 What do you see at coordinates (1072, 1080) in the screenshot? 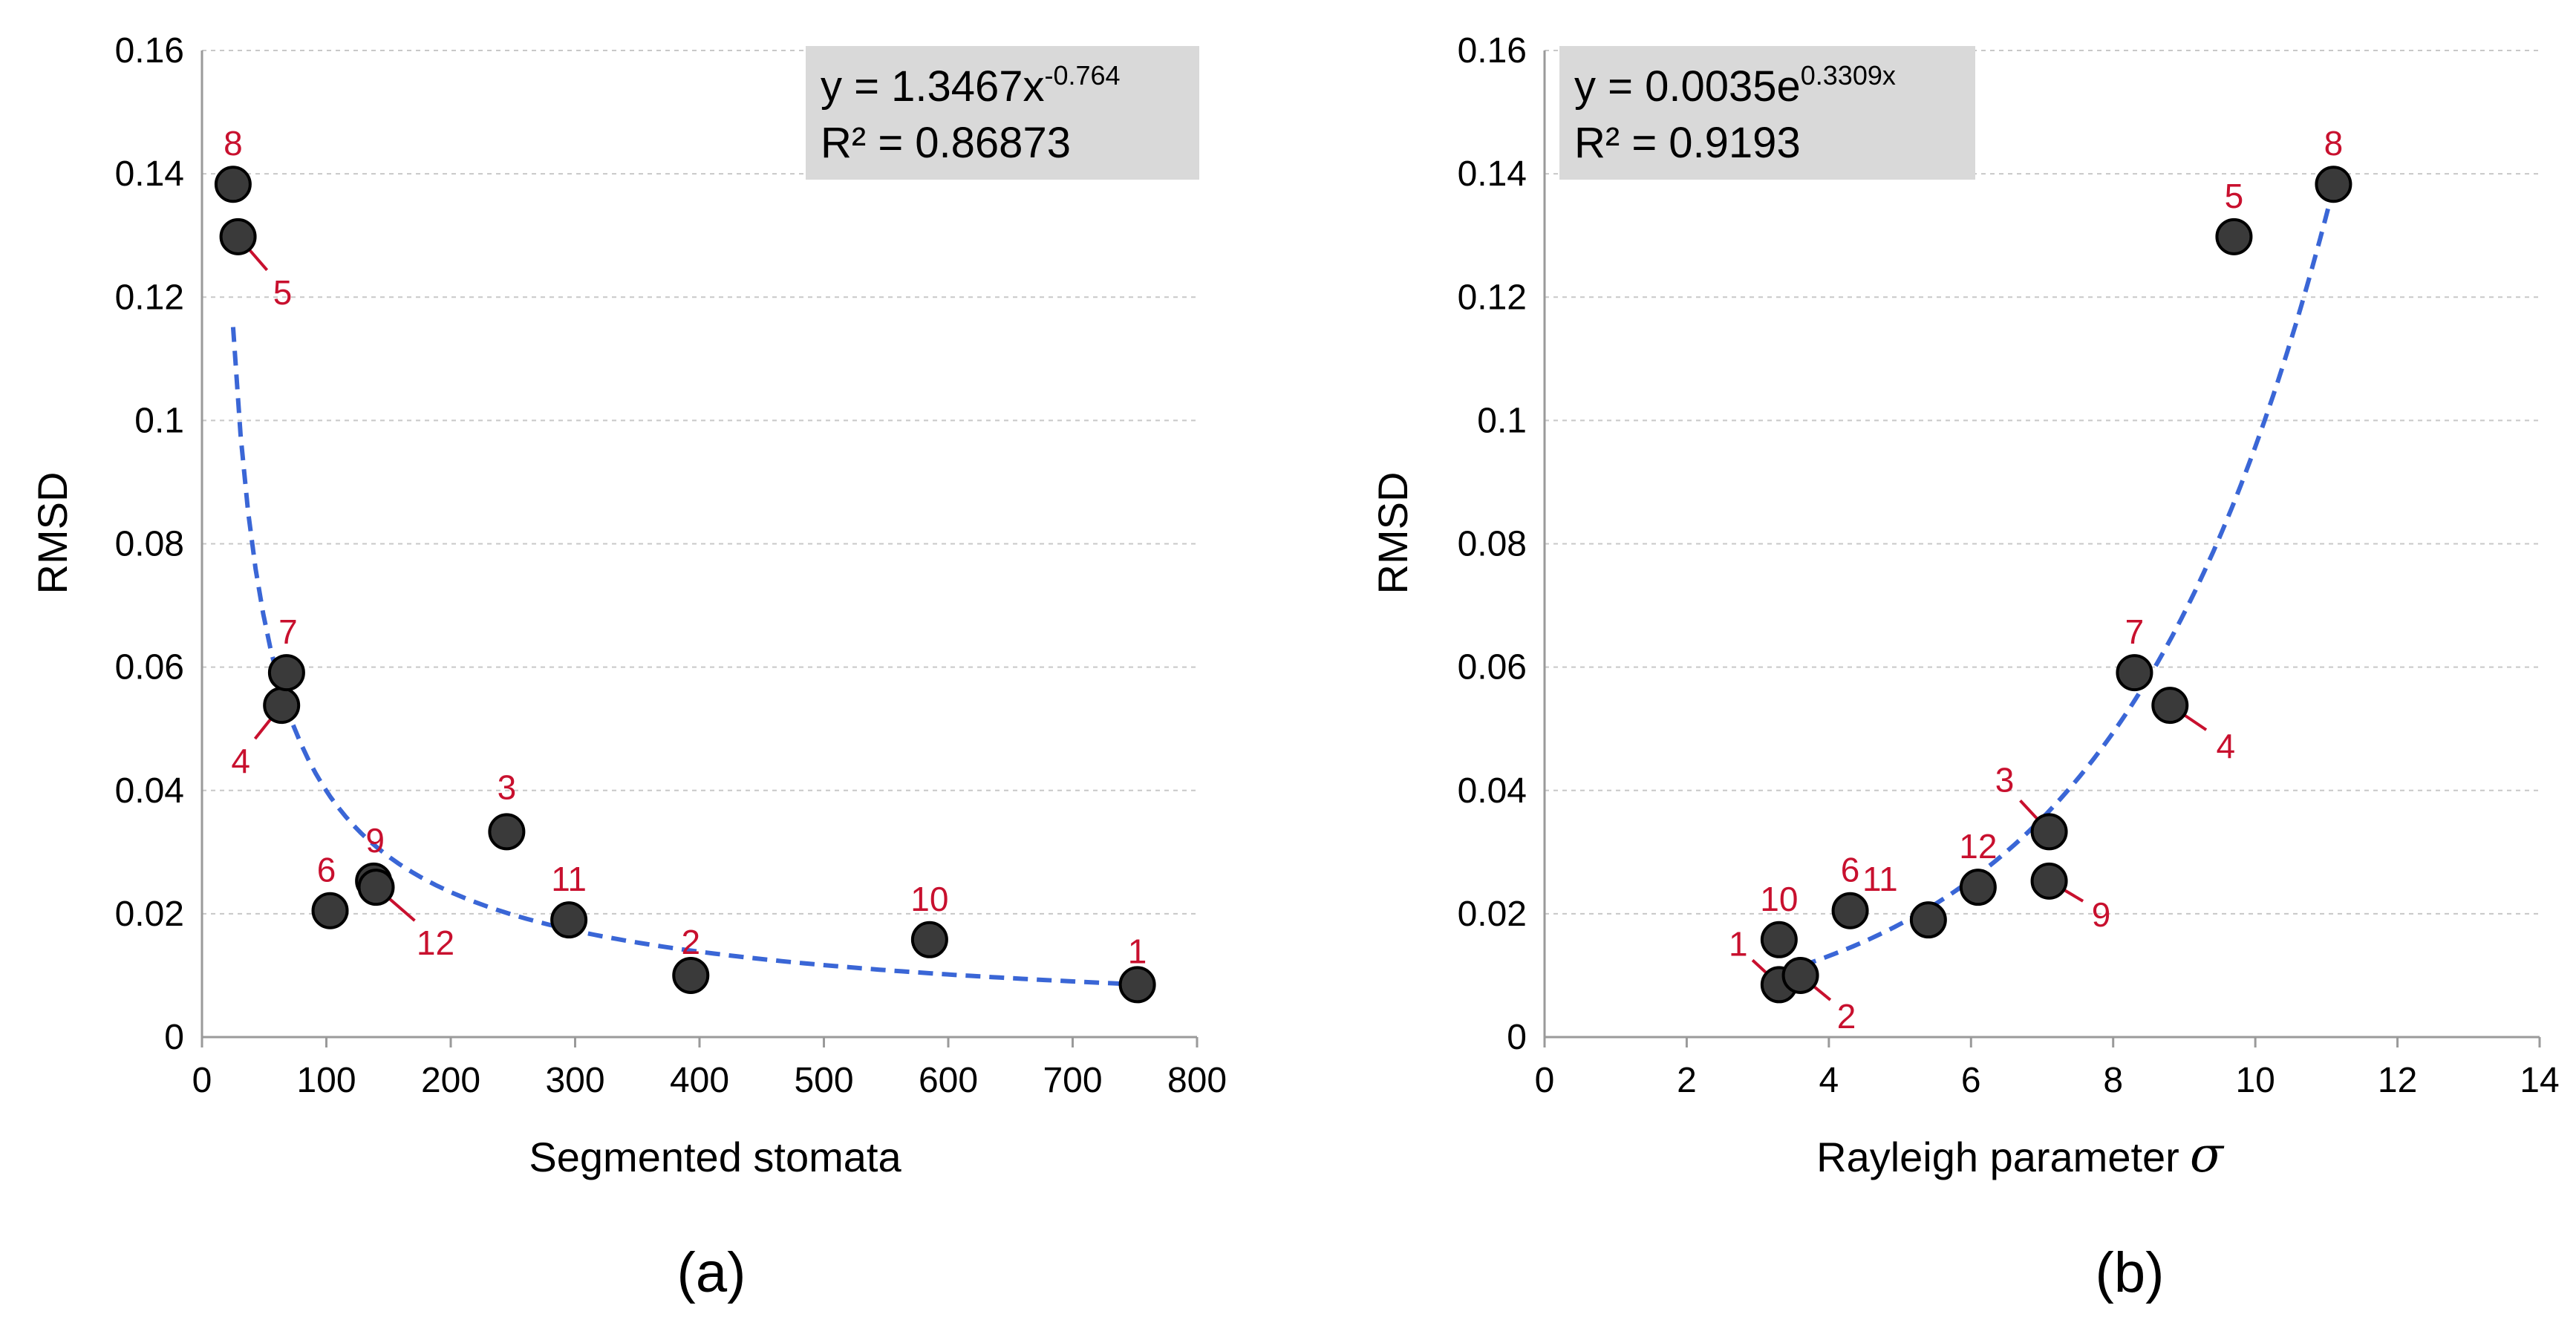
I see `x-tick-label: 700` at bounding box center [1072, 1080].